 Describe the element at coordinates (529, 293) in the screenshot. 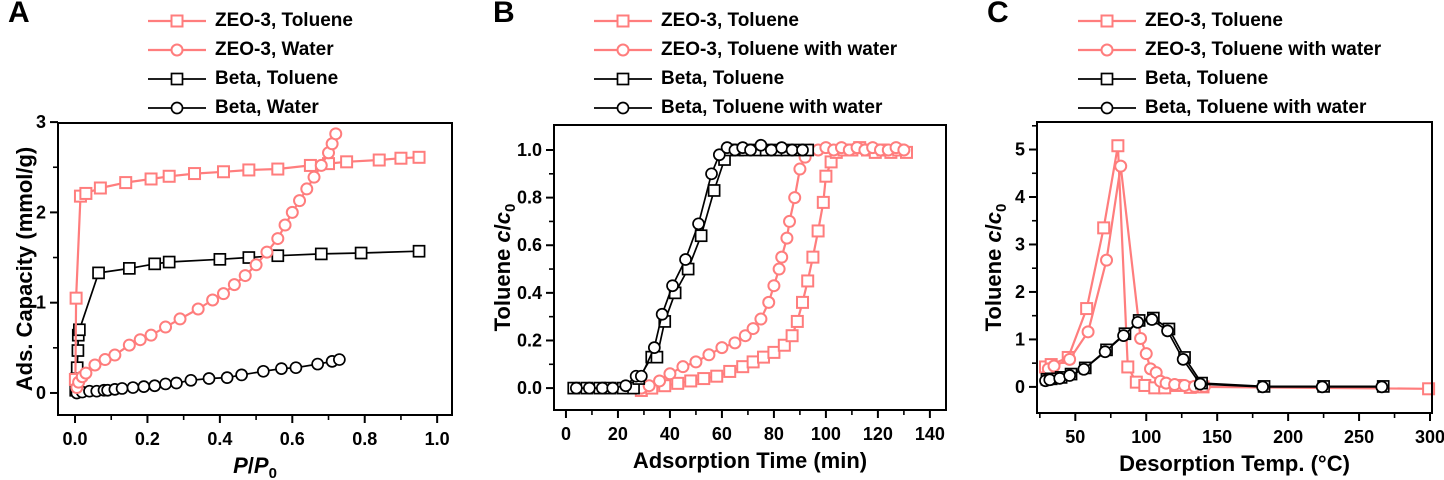

I see `y-tick-label: 0.4` at that location.